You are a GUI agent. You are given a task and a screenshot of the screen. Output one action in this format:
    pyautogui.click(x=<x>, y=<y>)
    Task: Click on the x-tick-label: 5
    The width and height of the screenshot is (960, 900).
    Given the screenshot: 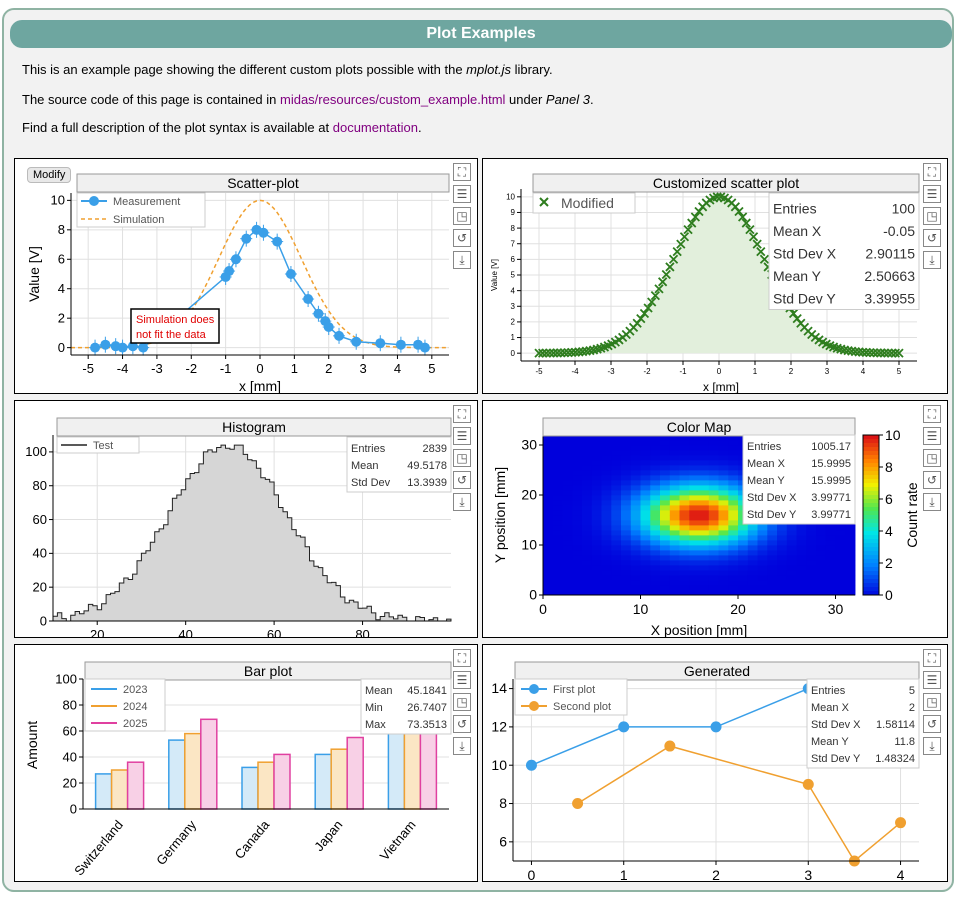 What is the action you would take?
    pyautogui.click(x=431, y=368)
    